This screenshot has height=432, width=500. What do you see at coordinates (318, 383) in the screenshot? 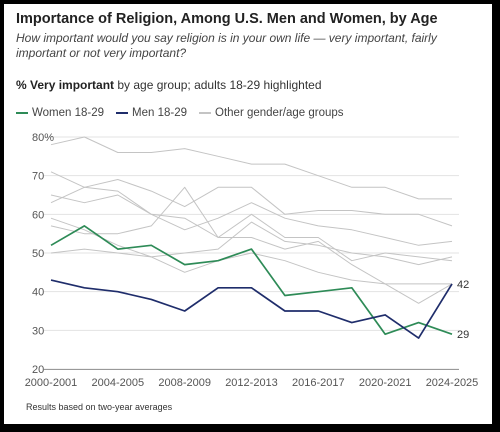
I see `x-tick-label: 2016-2017` at bounding box center [318, 383].